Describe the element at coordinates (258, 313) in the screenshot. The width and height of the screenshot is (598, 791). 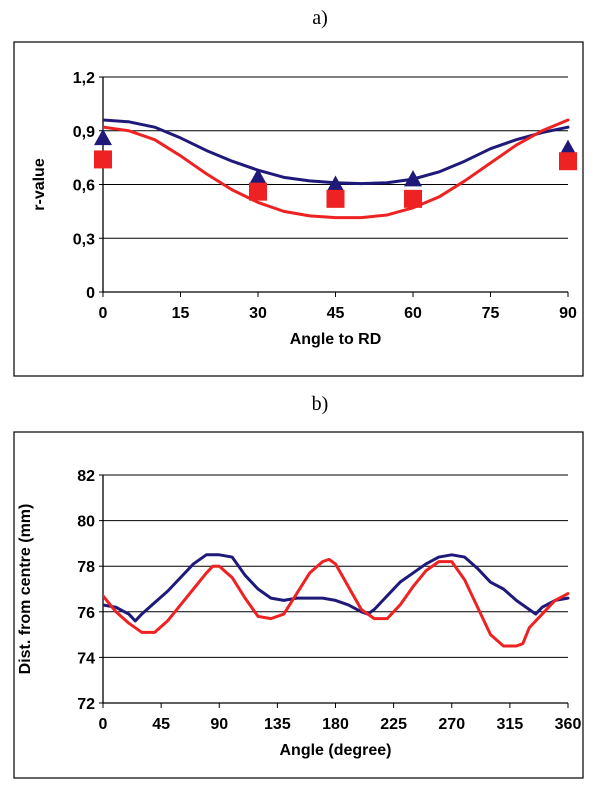
I see `chart-a-x-tick-label: 30` at that location.